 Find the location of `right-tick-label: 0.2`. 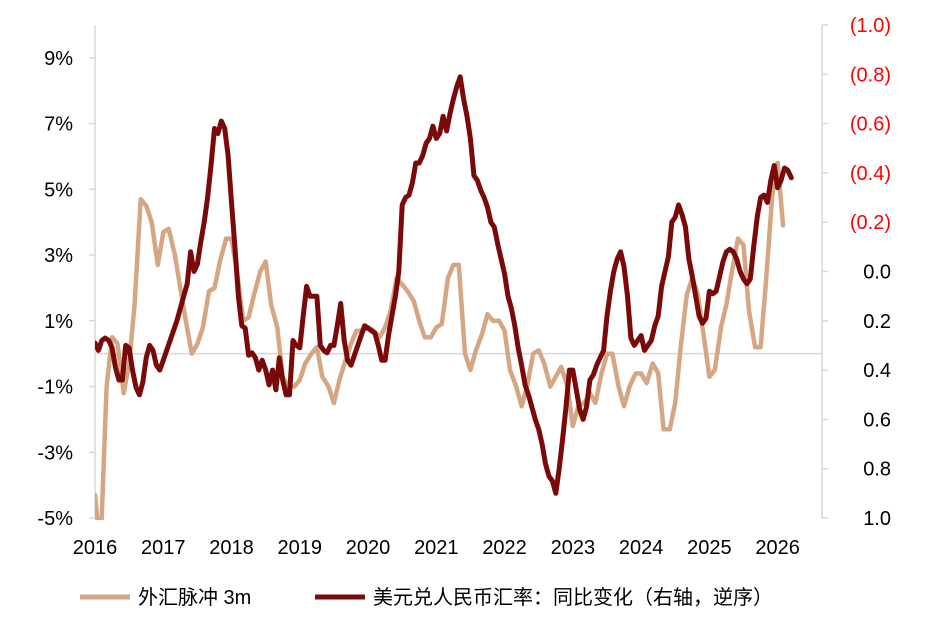

right-tick-label: 0.2 is located at coordinates (877, 322).